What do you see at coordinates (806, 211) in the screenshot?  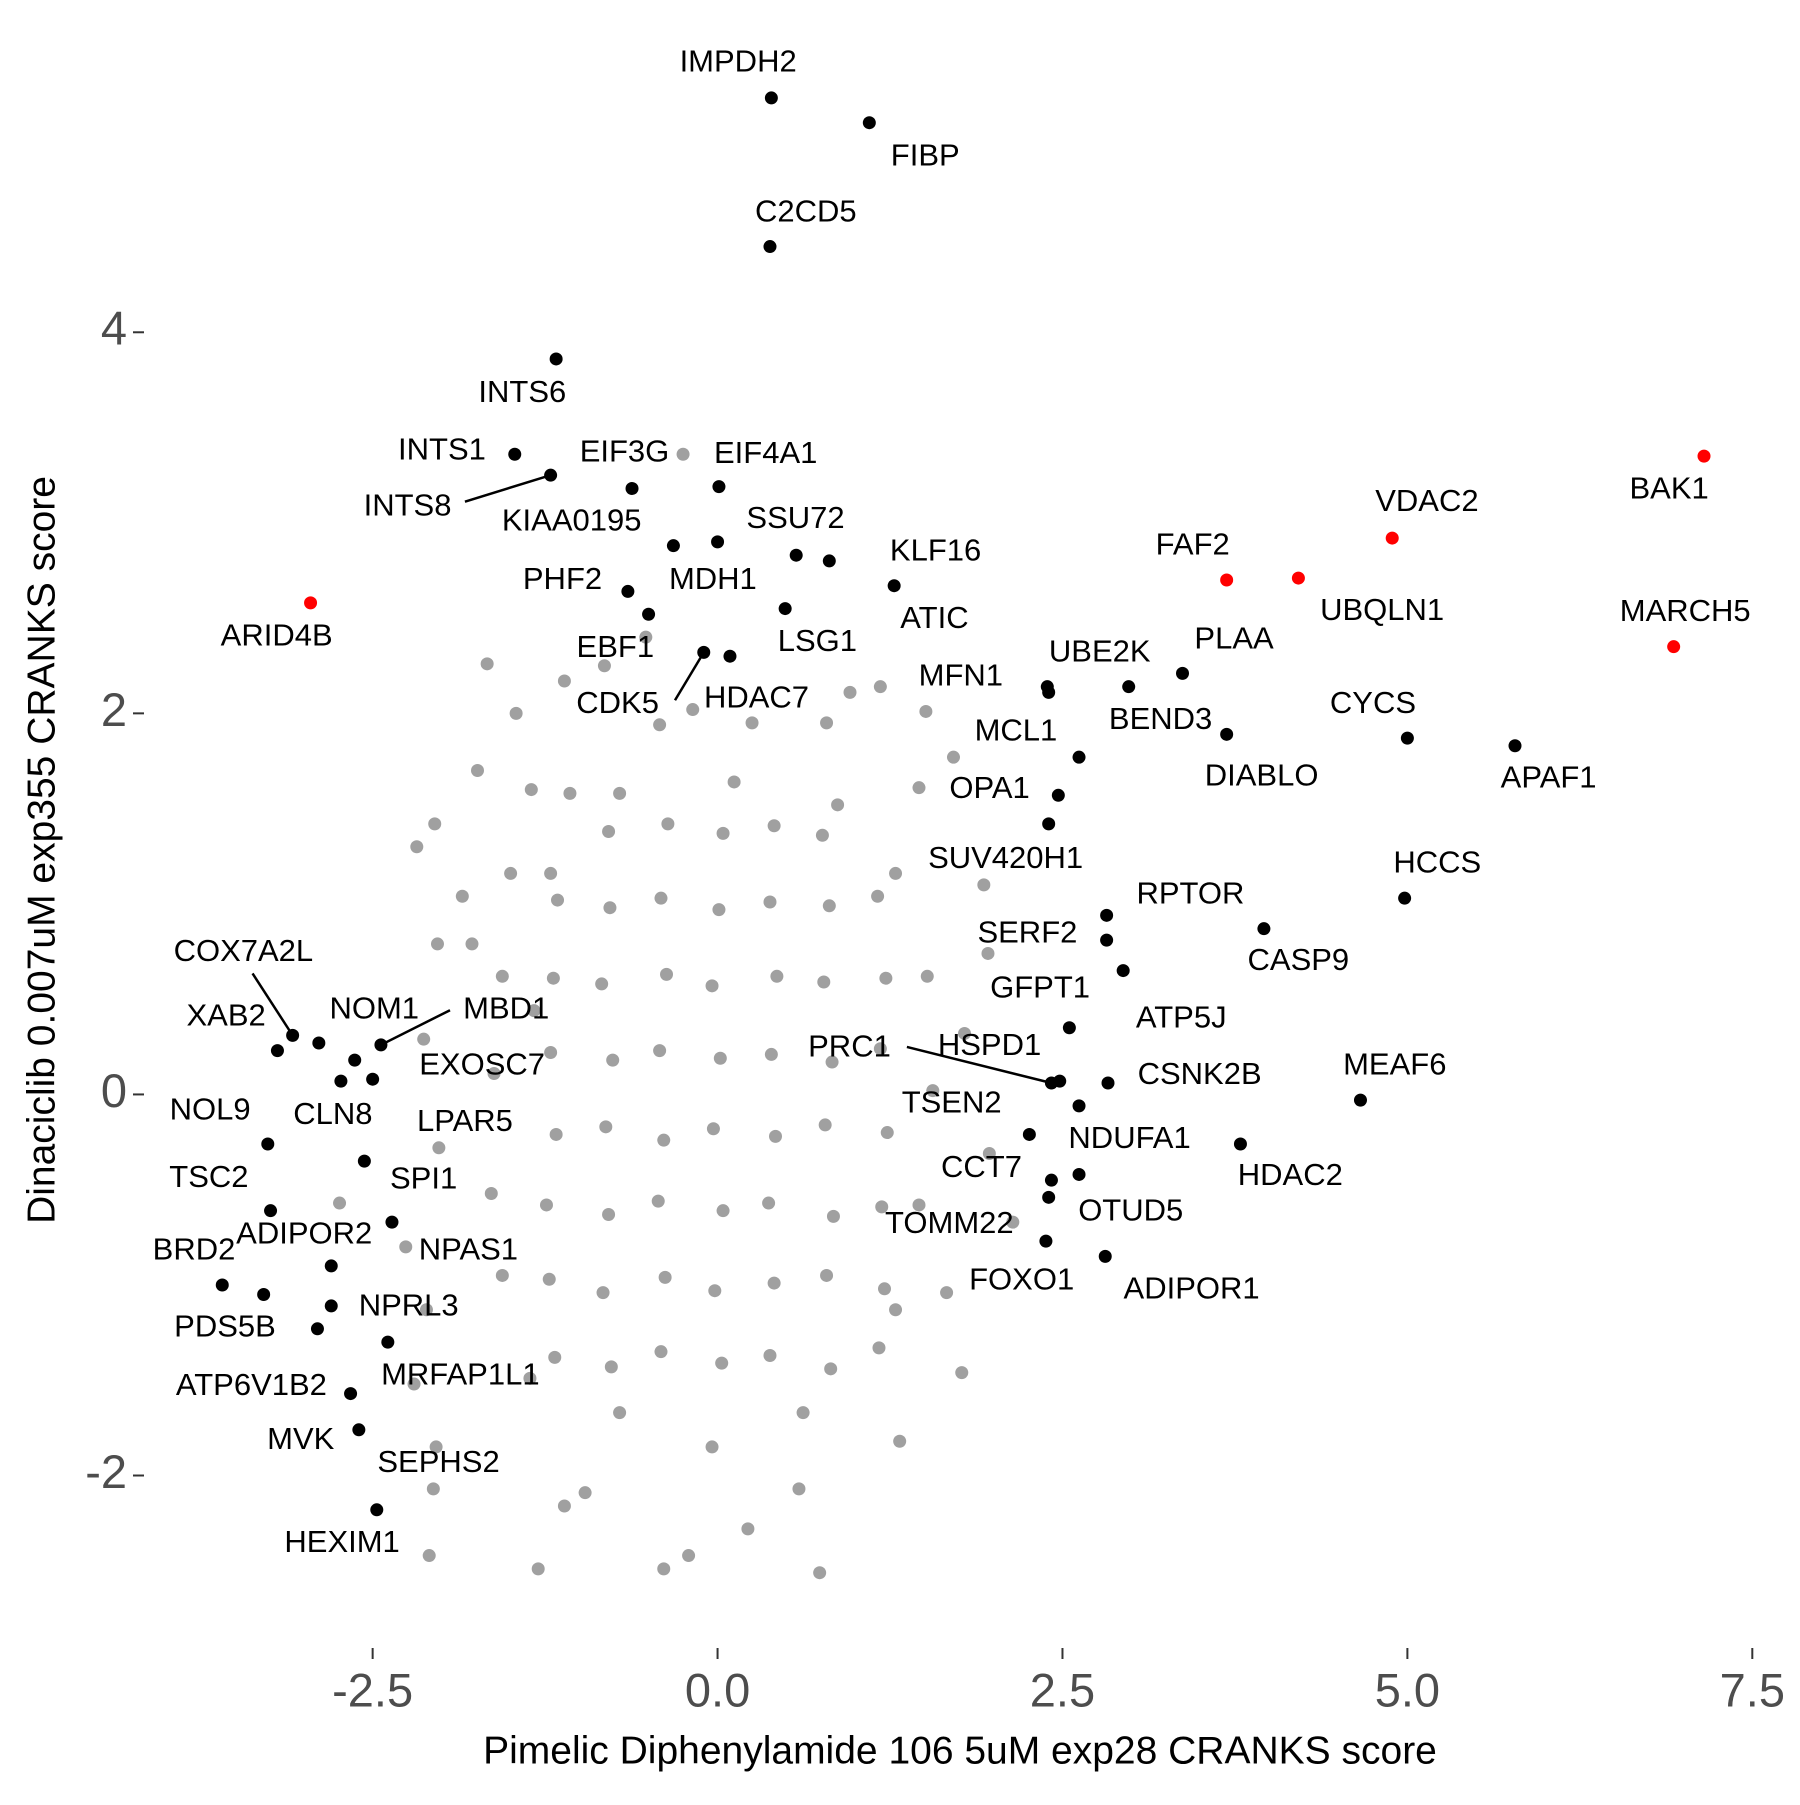 I see `point-label: C2CD5` at bounding box center [806, 211].